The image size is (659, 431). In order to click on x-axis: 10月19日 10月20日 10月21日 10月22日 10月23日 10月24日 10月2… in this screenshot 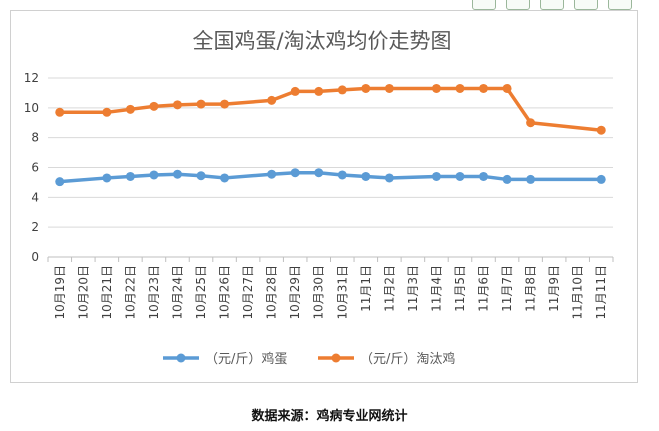, I will do `click(330, 288)`.